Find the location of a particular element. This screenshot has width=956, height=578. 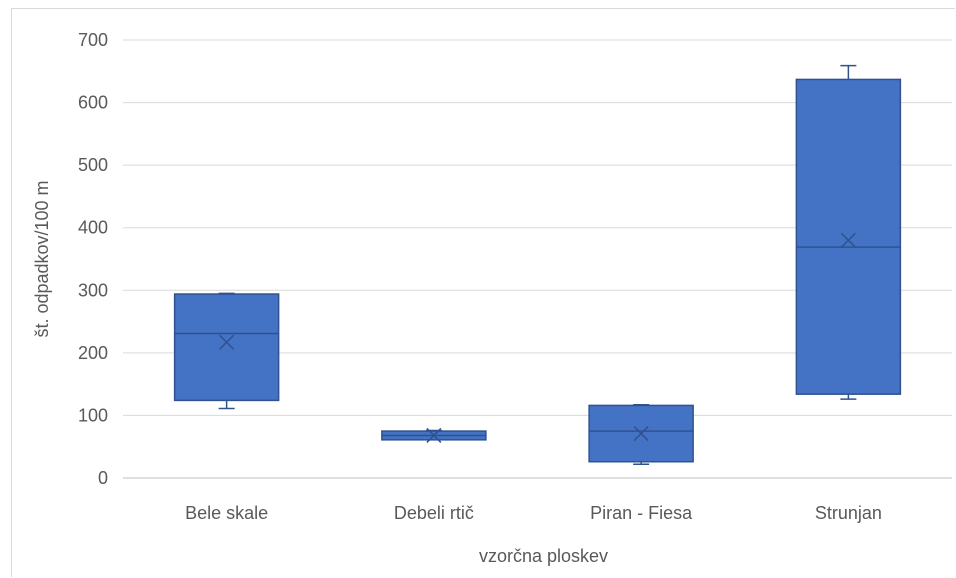

y-tick-labels: 0 100 200 300 400 500 600 700 is located at coordinates (93, 259).